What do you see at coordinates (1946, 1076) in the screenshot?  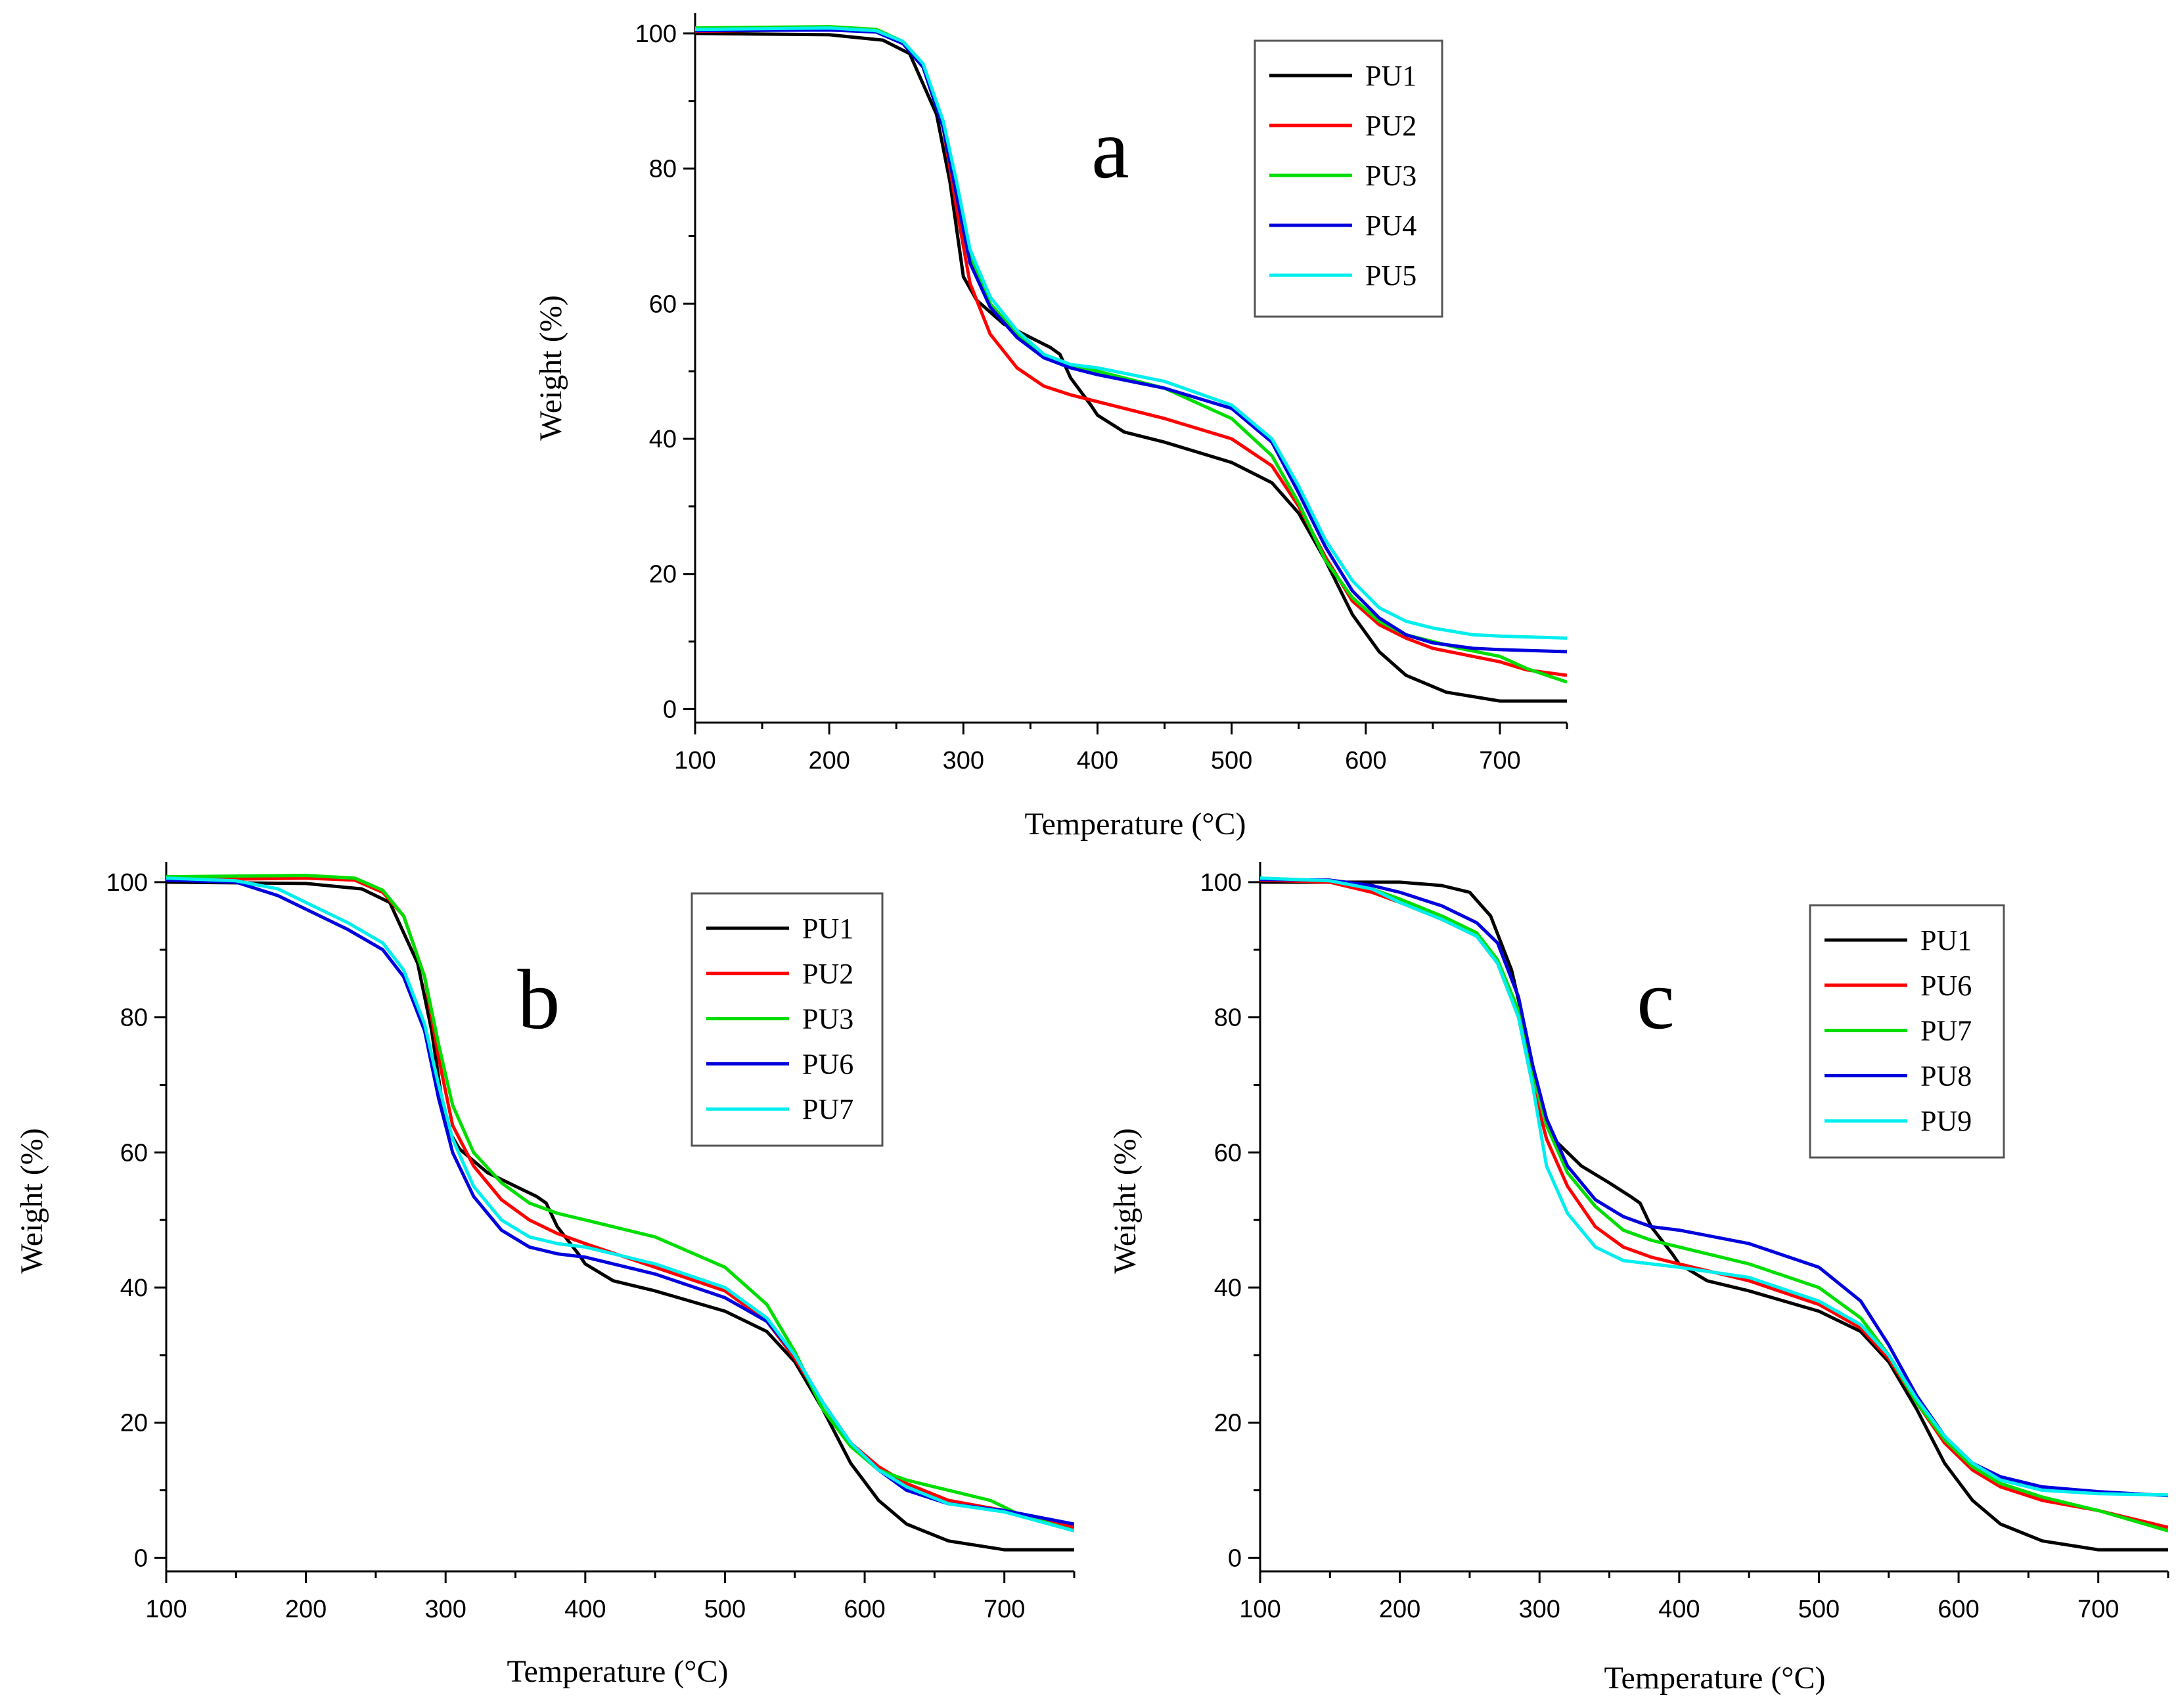 I see `legend-label-pu8: PU8` at bounding box center [1946, 1076].